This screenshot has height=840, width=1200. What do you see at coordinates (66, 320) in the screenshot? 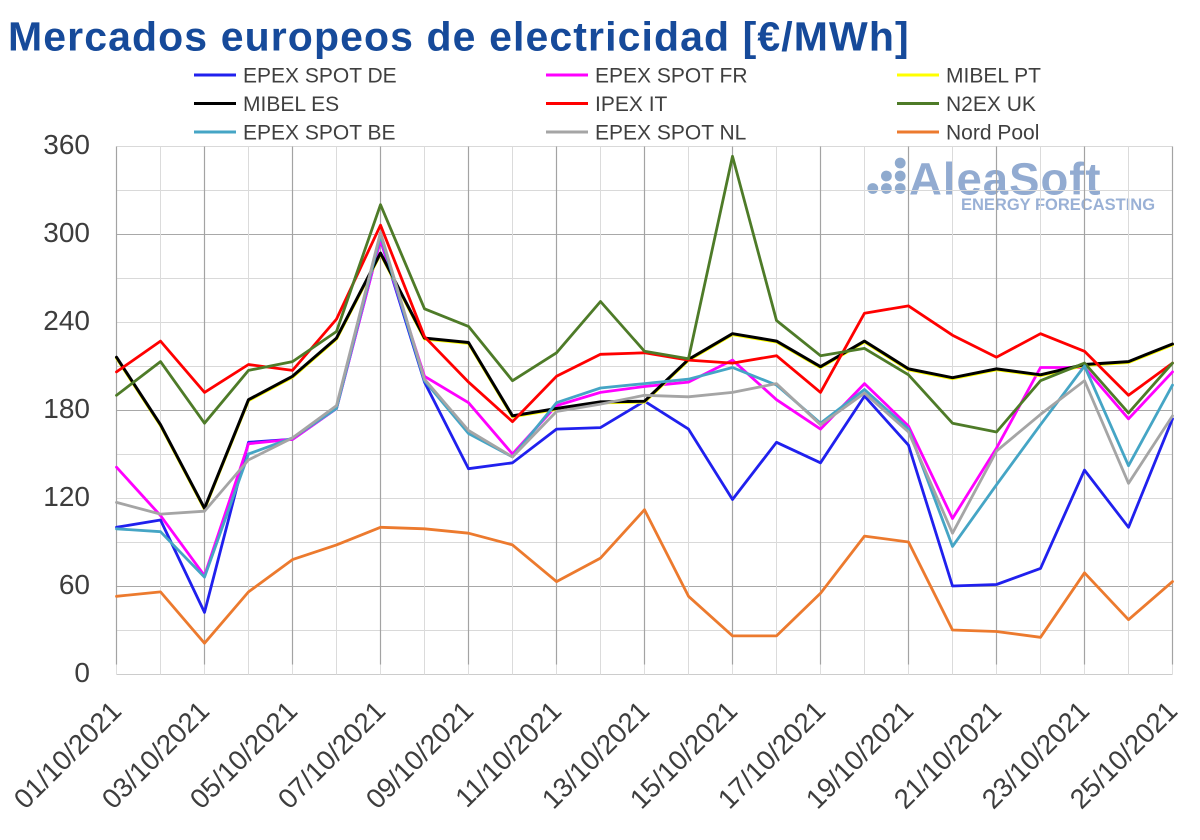
I see `svg-text: 240` at bounding box center [66, 320].